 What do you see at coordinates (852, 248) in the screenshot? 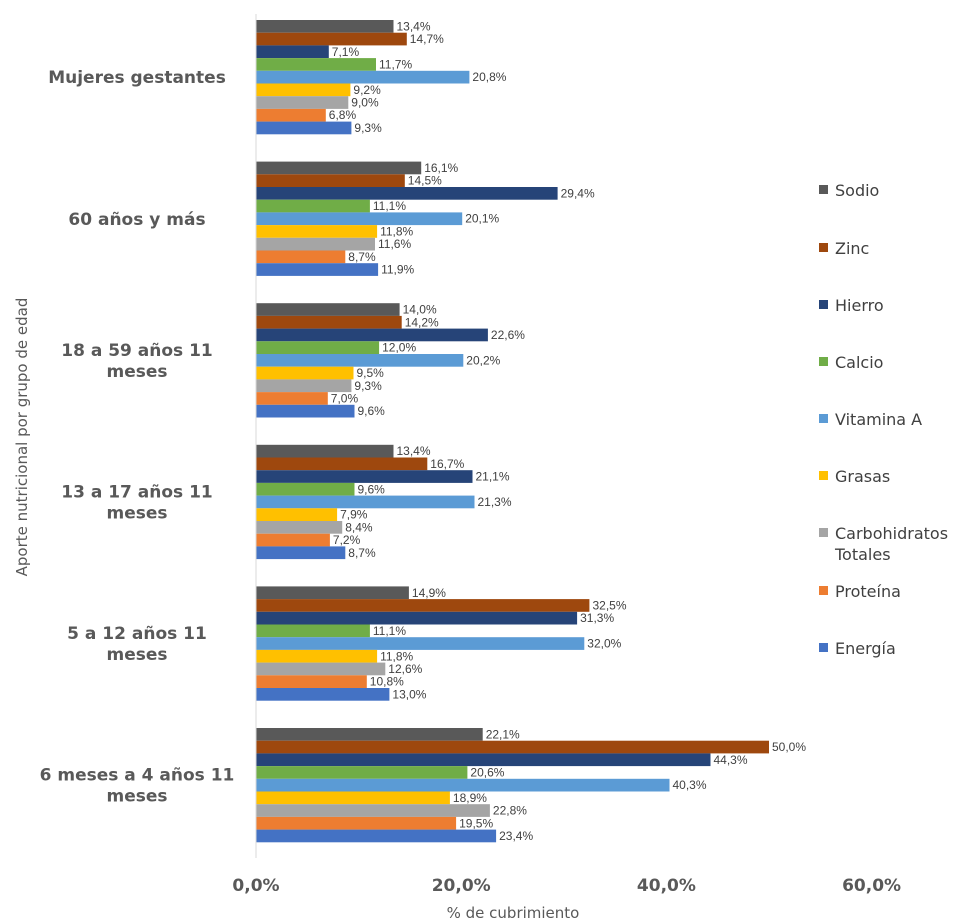
I see `legend-label-zinc: Zinc` at bounding box center [852, 248].